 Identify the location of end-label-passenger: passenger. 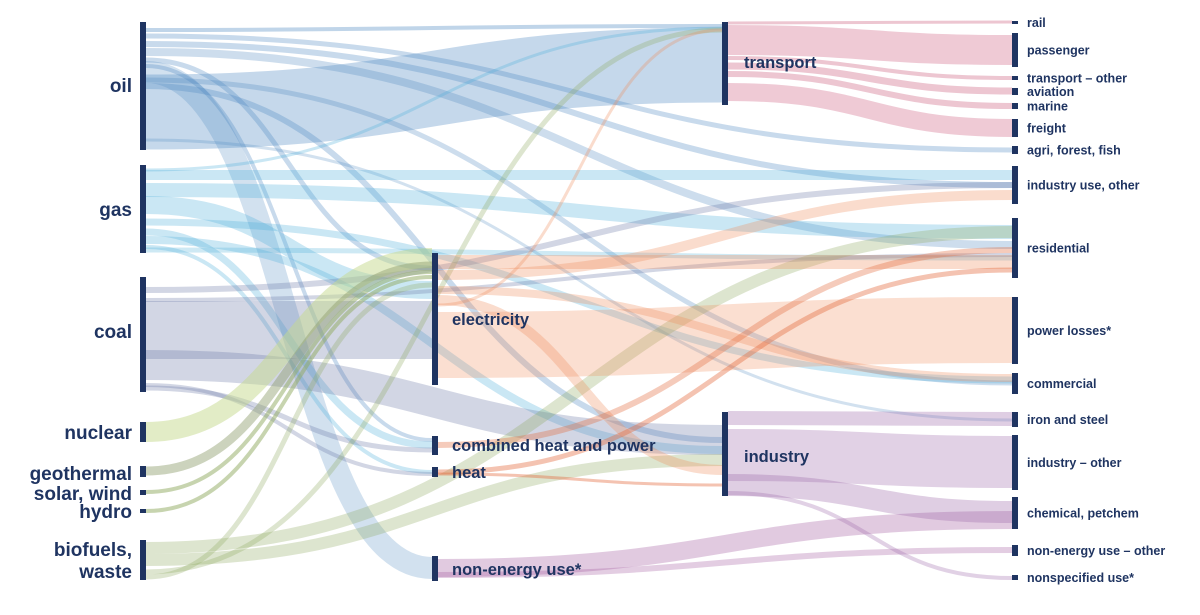
(1058, 51).